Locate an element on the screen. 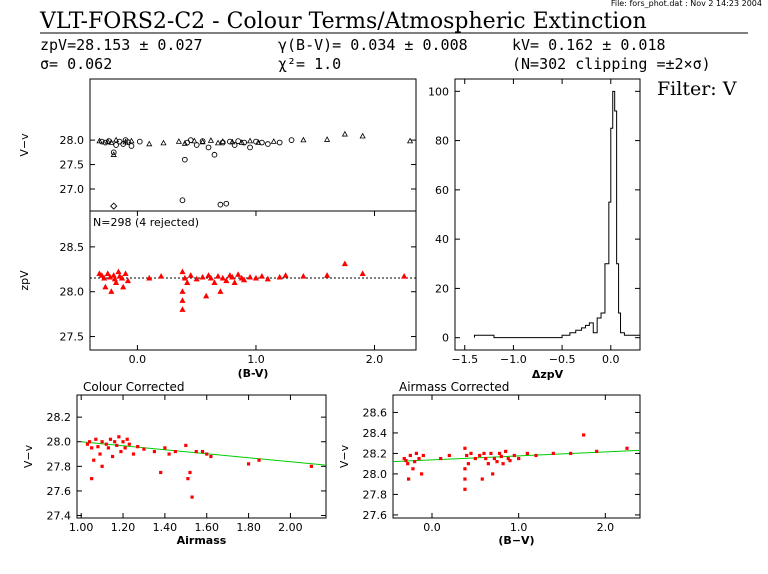 The image size is (768, 574). plot-frame is located at coordinates (253, 280).